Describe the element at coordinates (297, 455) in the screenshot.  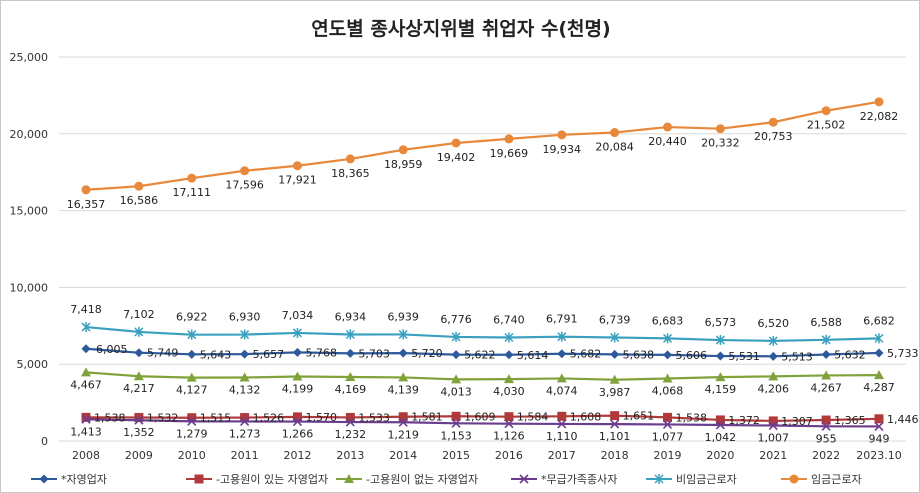
I see `x-tick-label: 2012` at that location.